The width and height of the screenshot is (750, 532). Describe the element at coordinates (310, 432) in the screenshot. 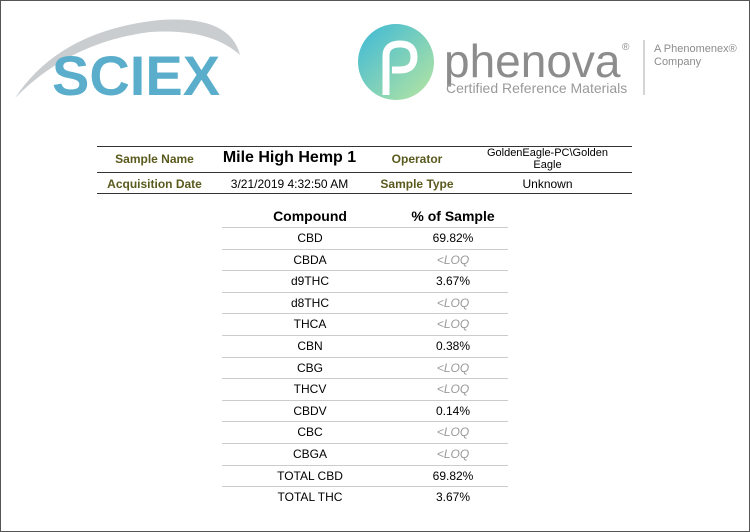

I see `compound: CBC` at that location.